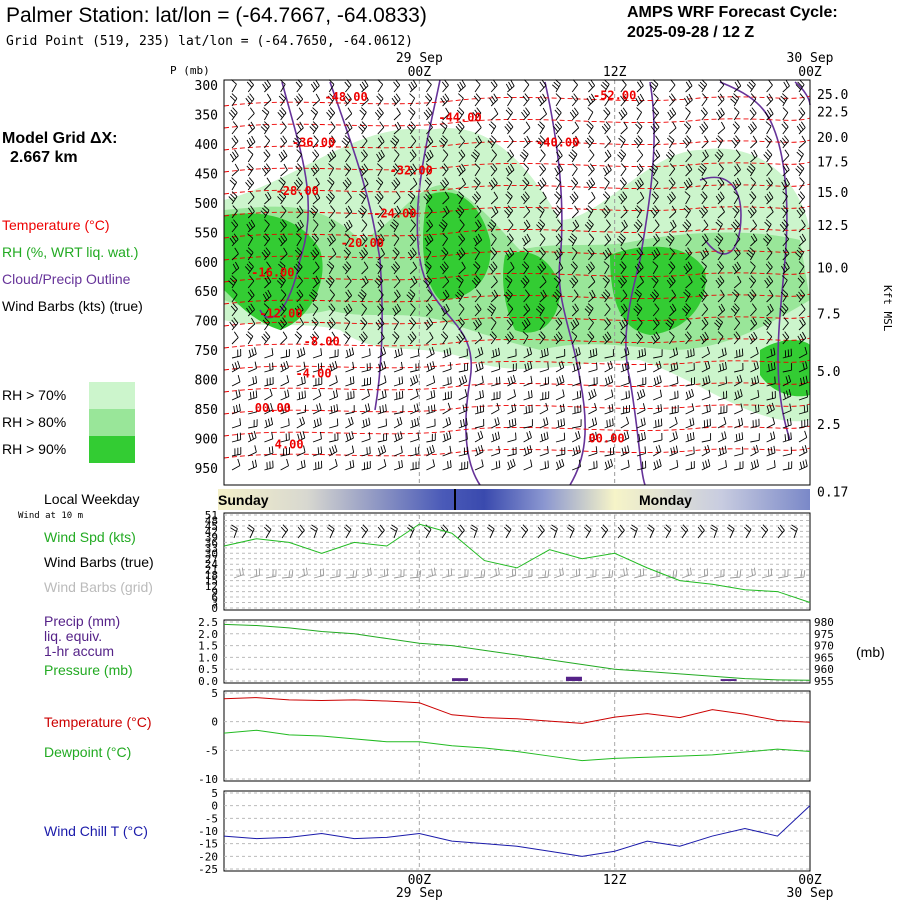  What do you see at coordinates (73, 636) in the screenshot?
I see `precip-label-2: liq. equiv.` at bounding box center [73, 636].